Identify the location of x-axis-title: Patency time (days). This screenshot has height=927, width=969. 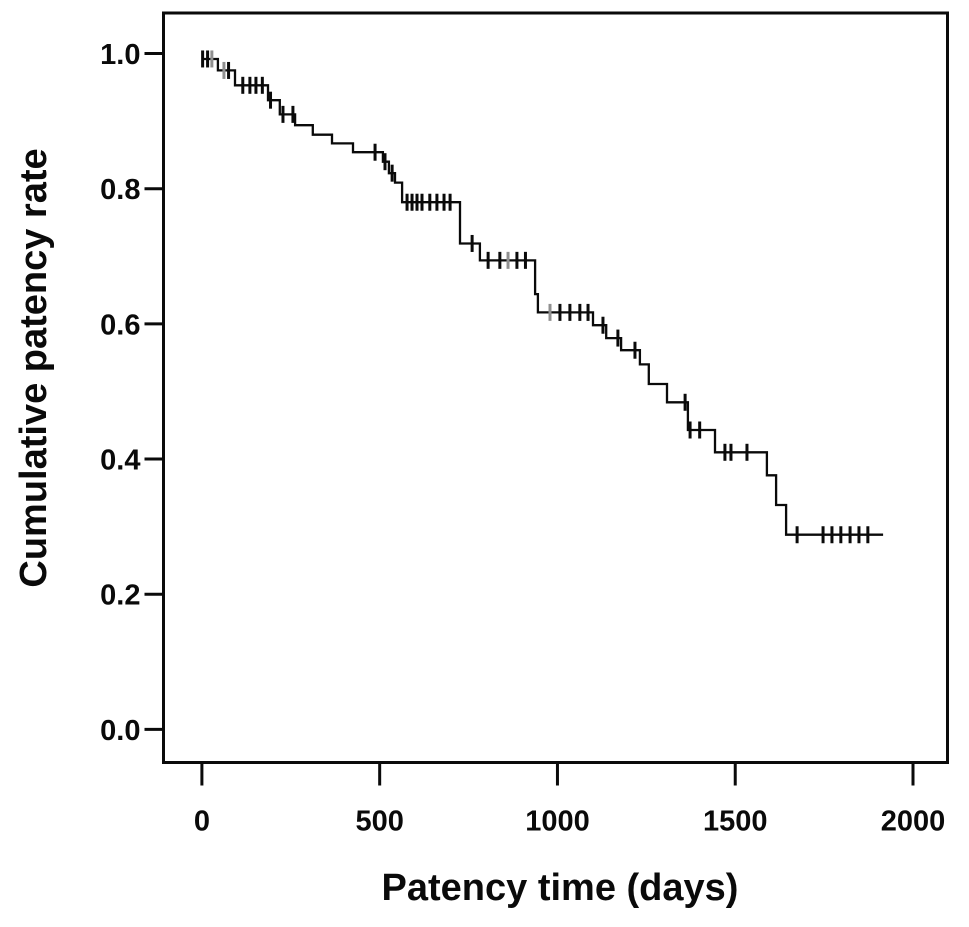
(560, 888).